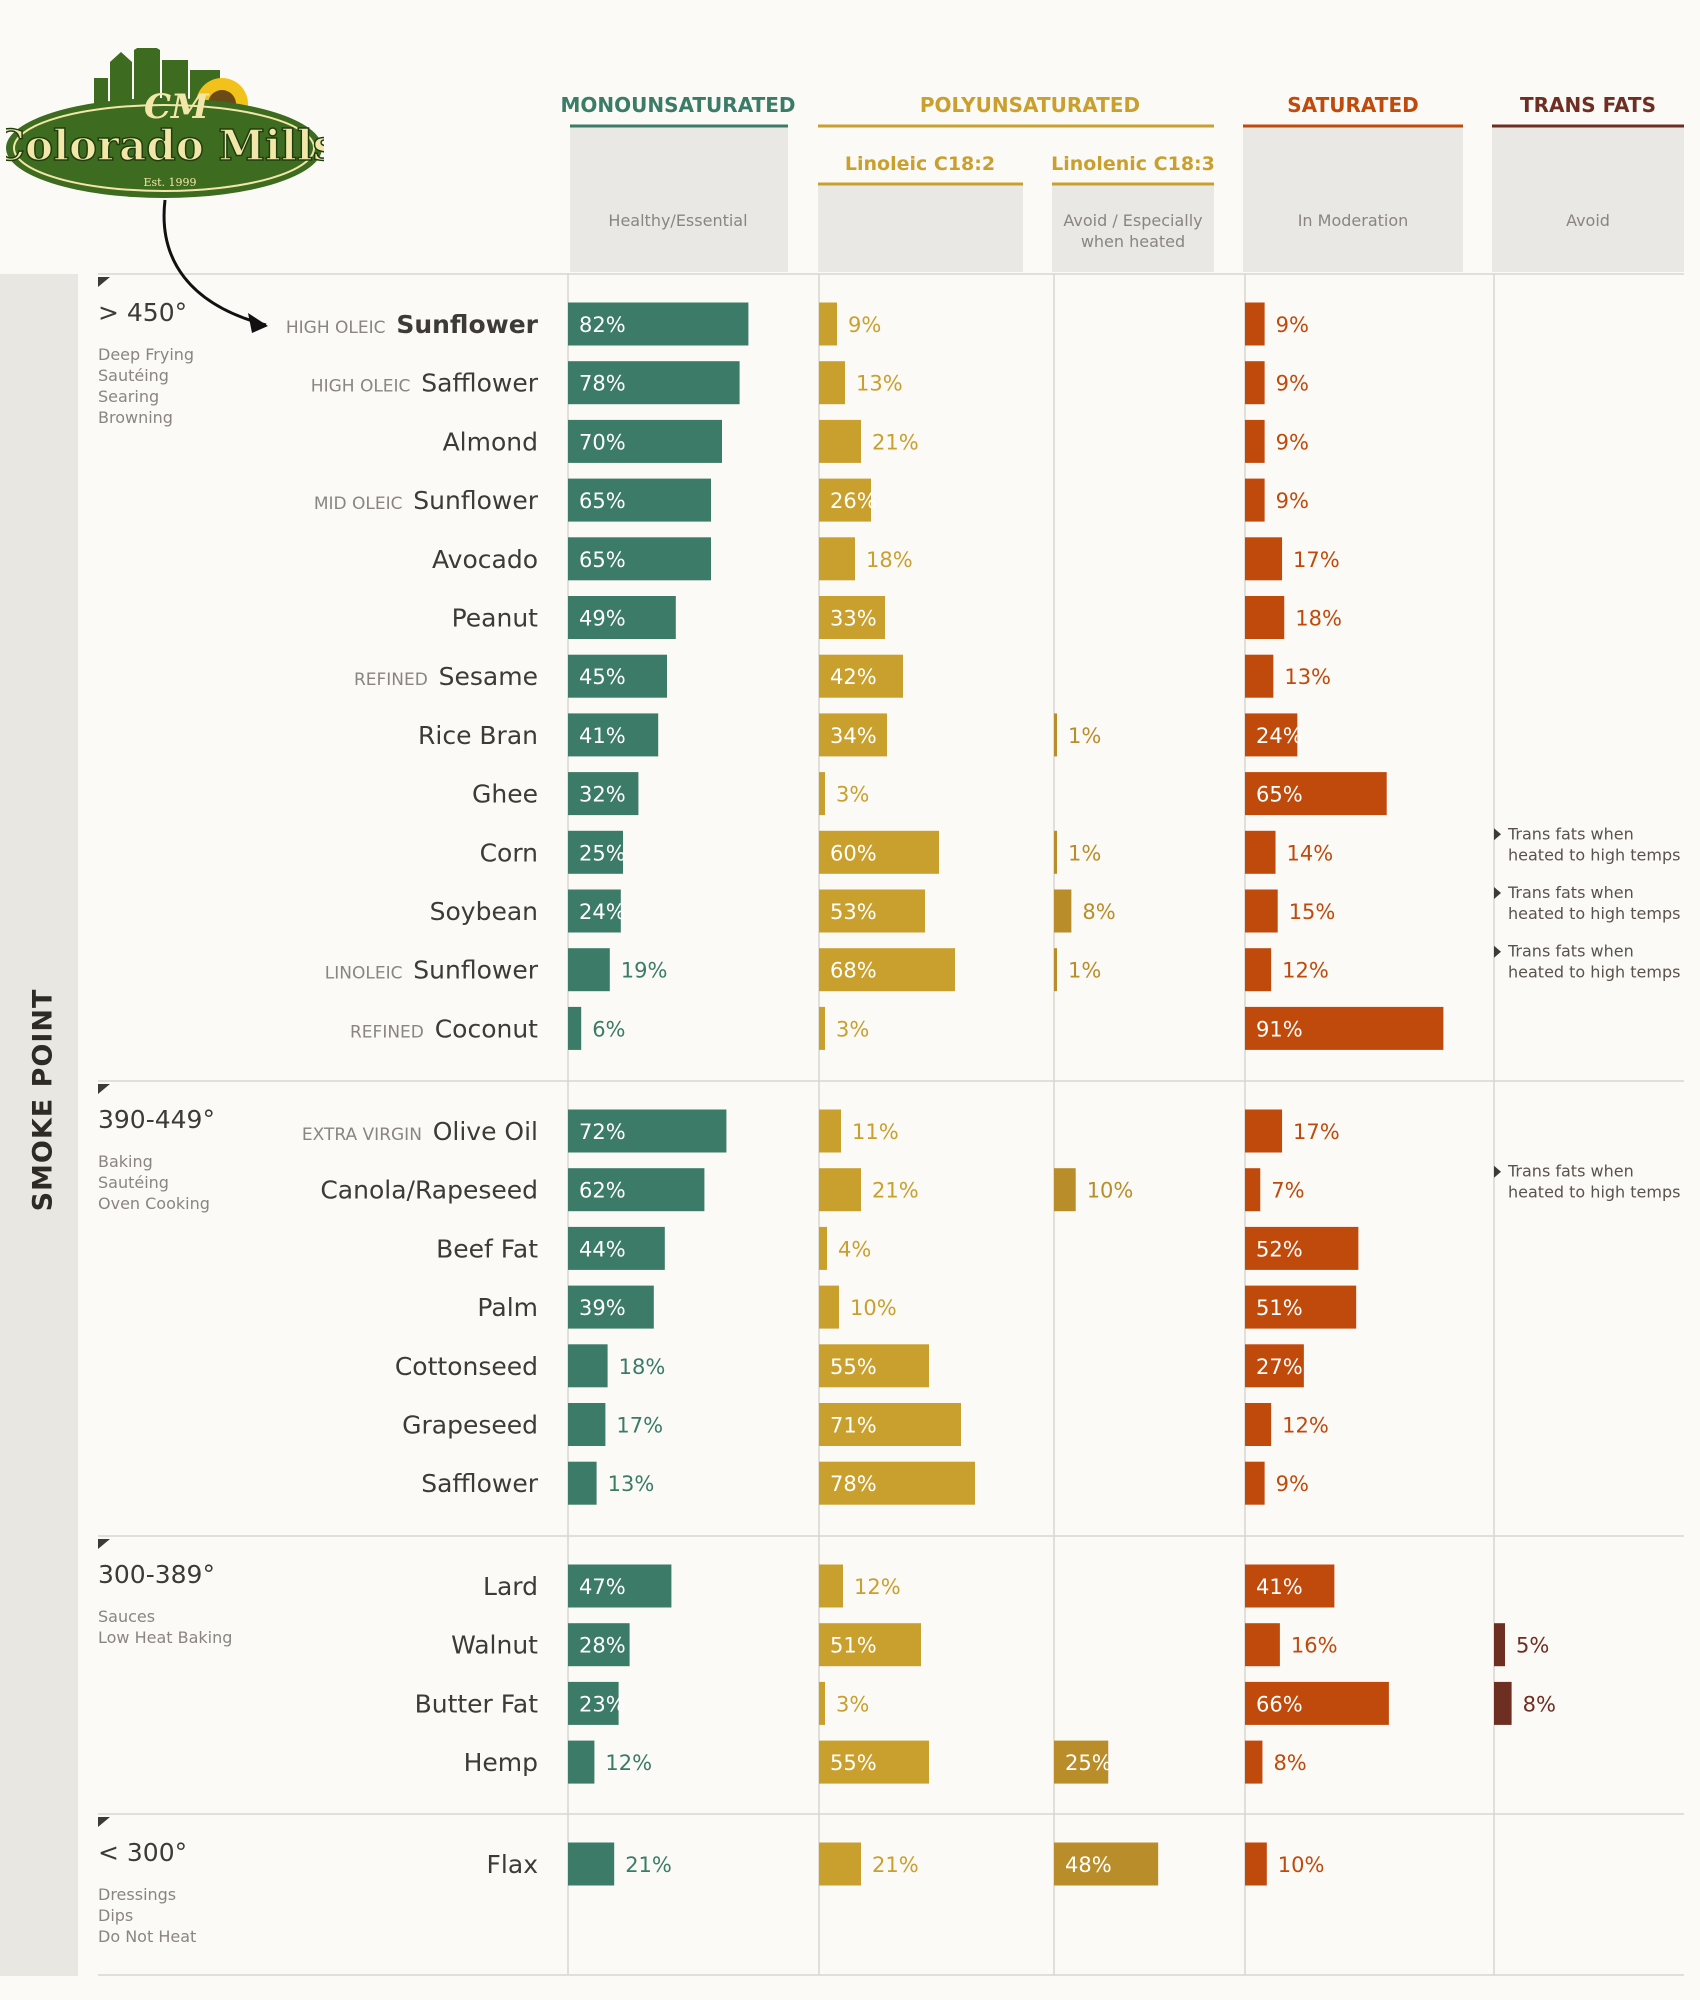 This screenshot has width=1700, height=2000. What do you see at coordinates (879, 384) in the screenshot?
I see `data-label-lin: 13%` at bounding box center [879, 384].